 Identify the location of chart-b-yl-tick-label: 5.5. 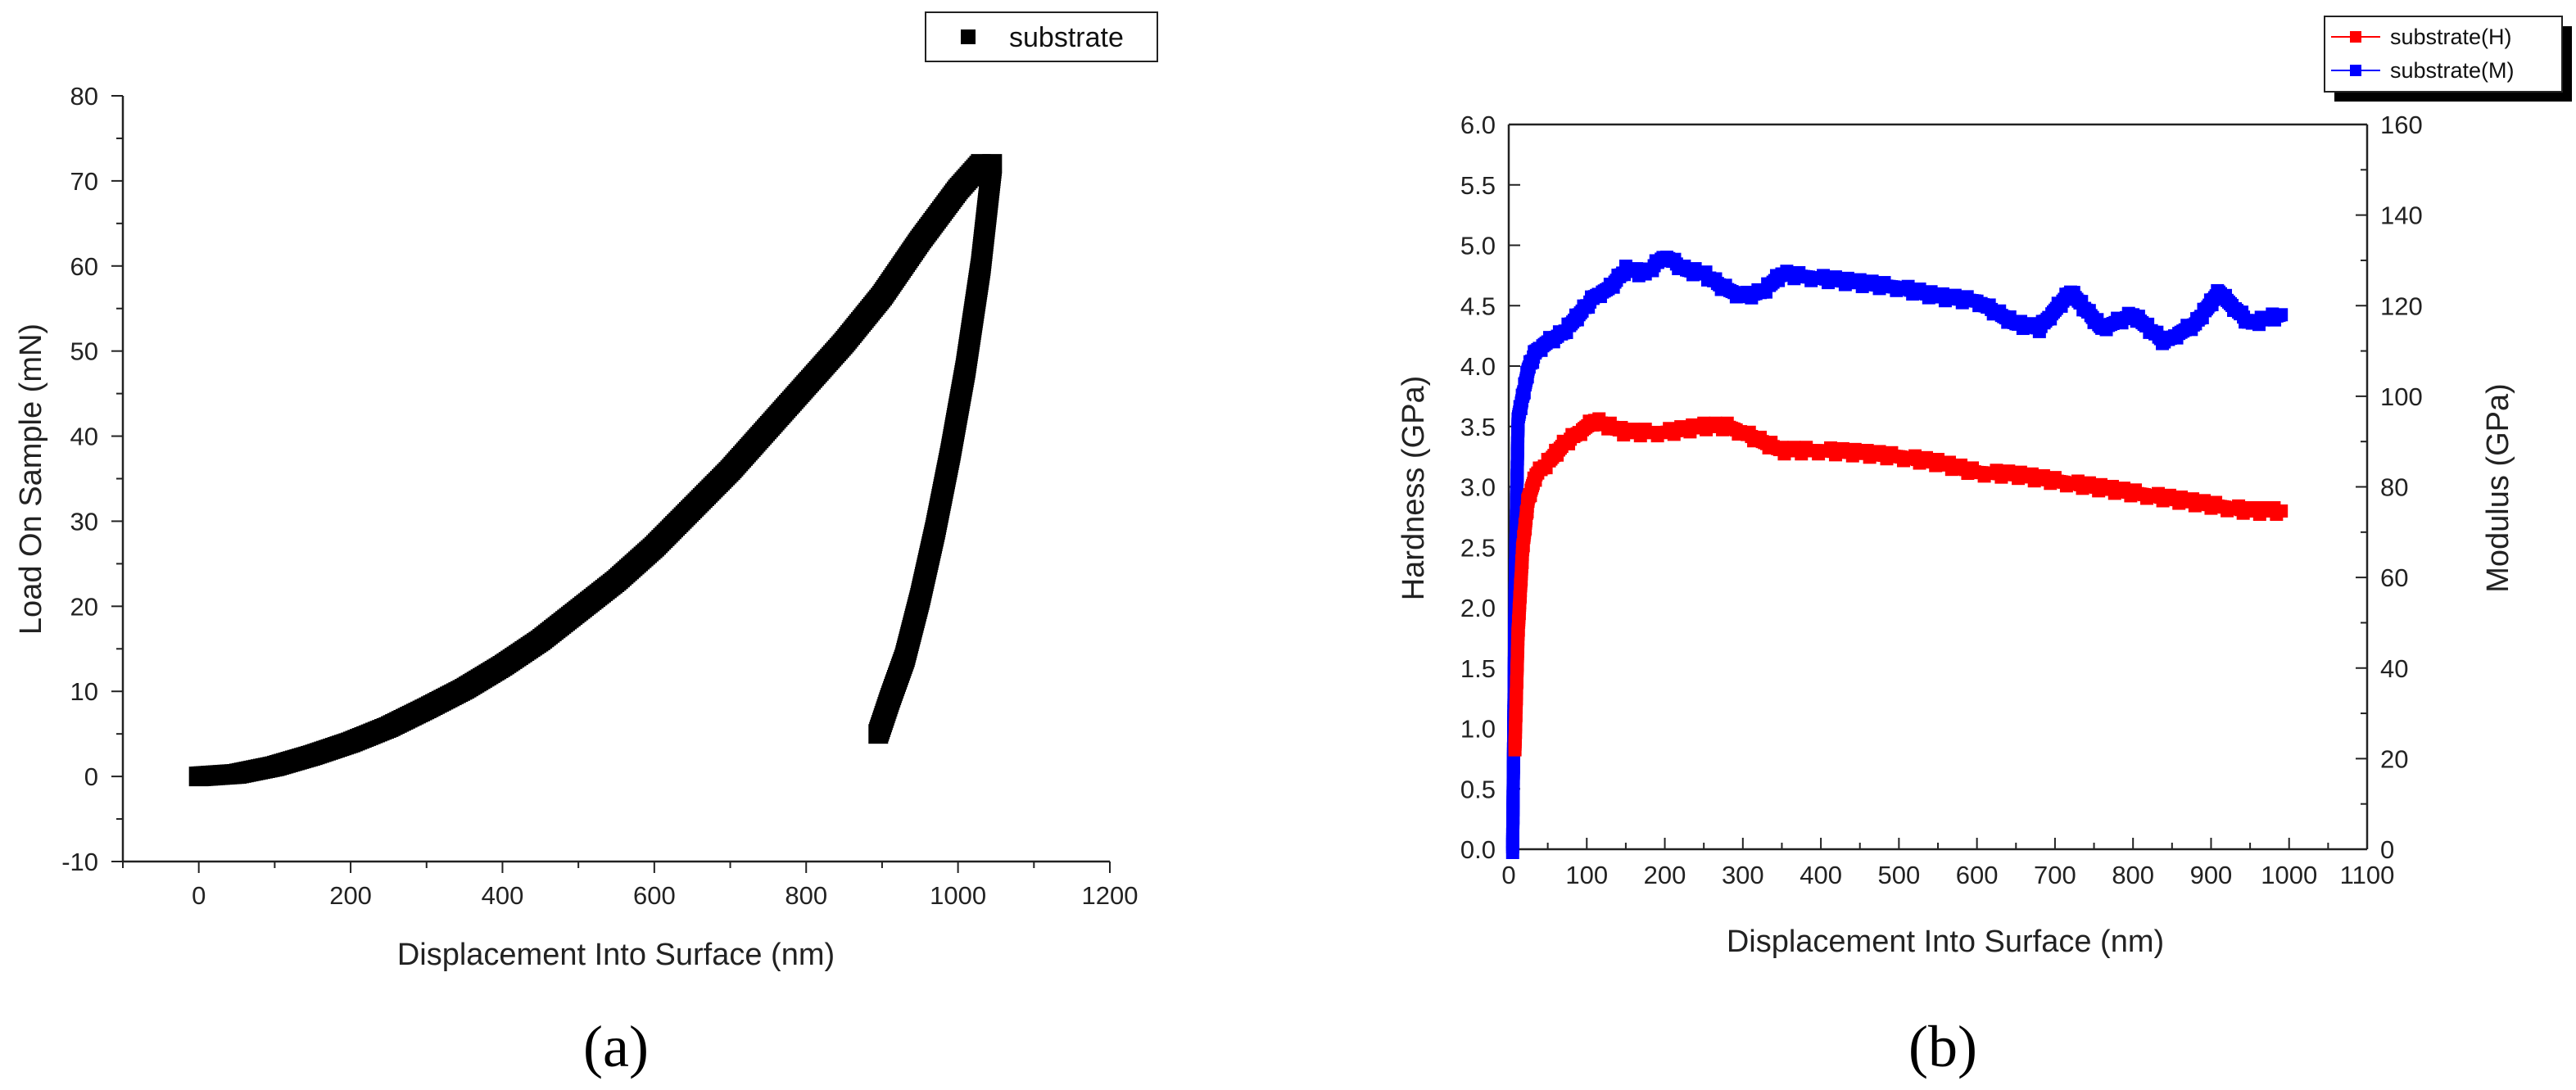
(1478, 185).